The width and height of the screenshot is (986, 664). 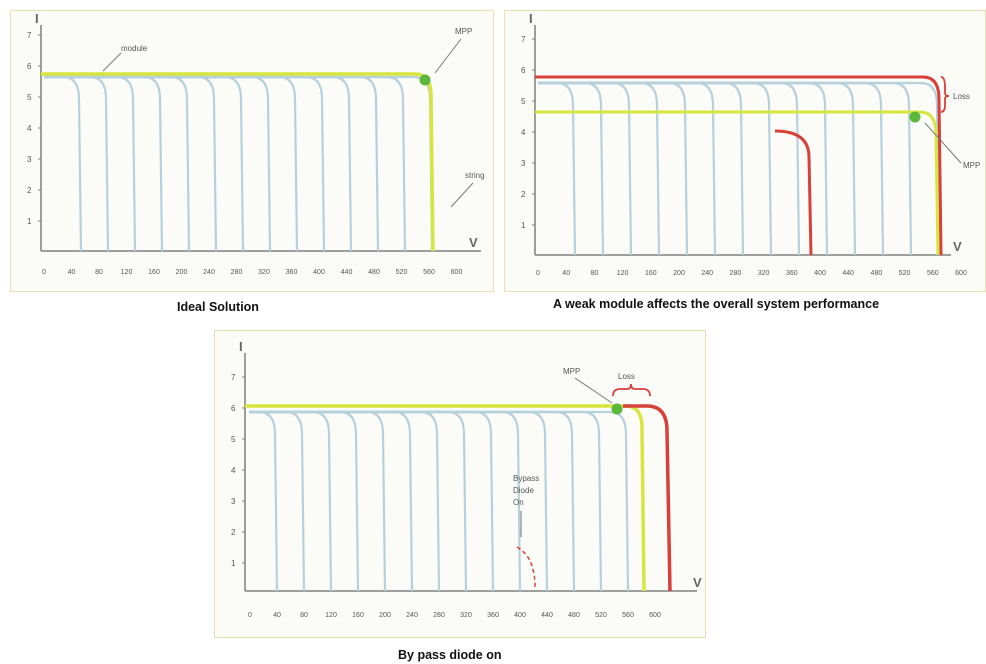 I want to click on caption-bypass-diode: By pass diode on, so click(x=450, y=655).